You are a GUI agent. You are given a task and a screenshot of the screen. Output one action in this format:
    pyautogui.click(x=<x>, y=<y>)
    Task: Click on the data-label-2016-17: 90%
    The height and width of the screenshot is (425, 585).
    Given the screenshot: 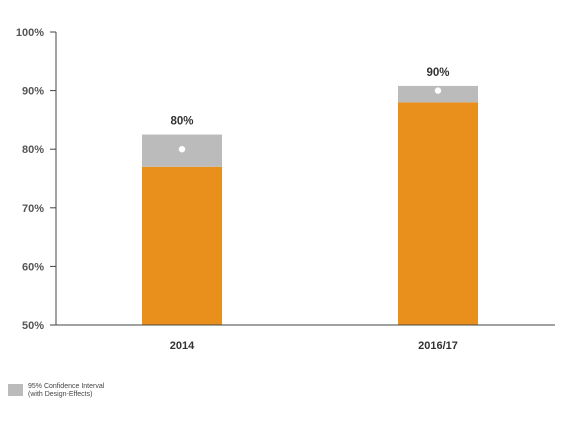 What is the action you would take?
    pyautogui.click(x=437, y=73)
    